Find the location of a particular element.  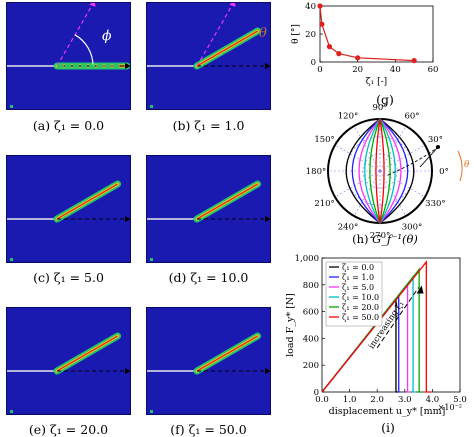

chart-h-angle-label: 30° is located at coordinates (435, 140).